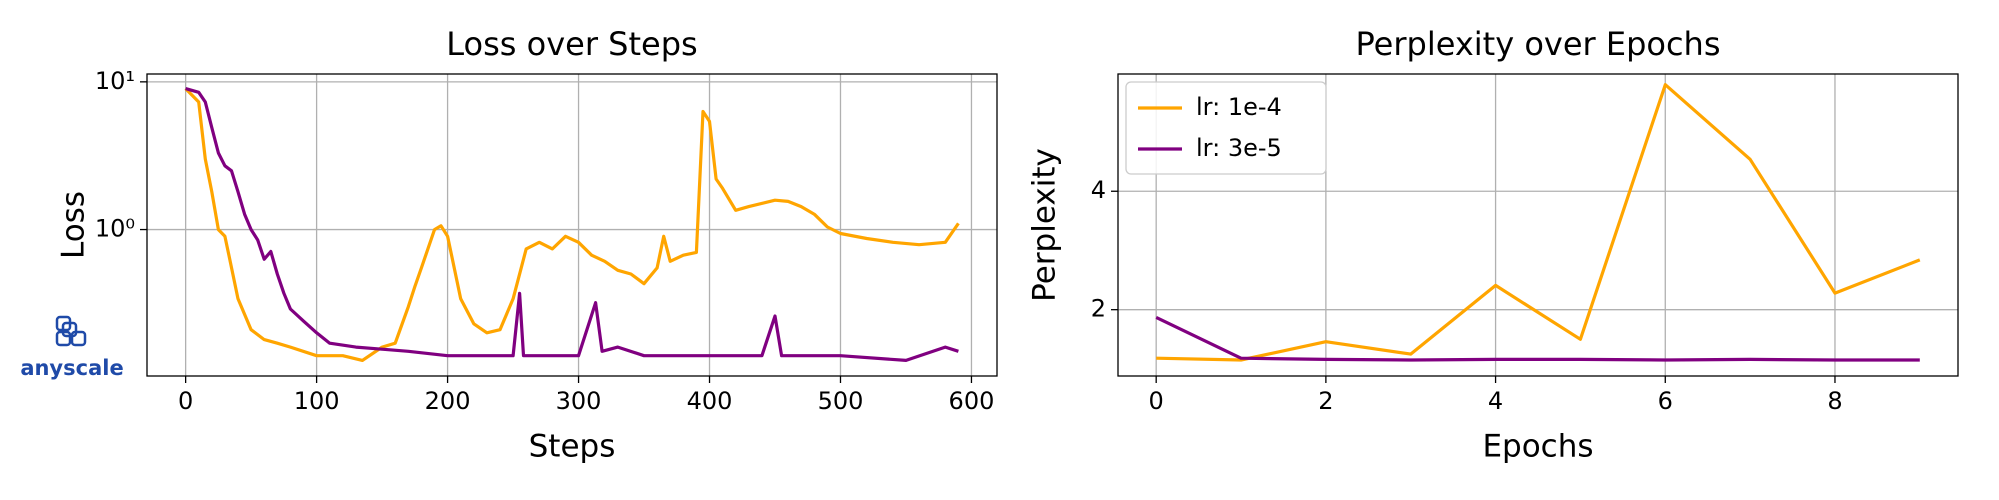  Describe the element at coordinates (1239, 148) in the screenshot. I see `legend-label: lr: 3e-5` at that location.